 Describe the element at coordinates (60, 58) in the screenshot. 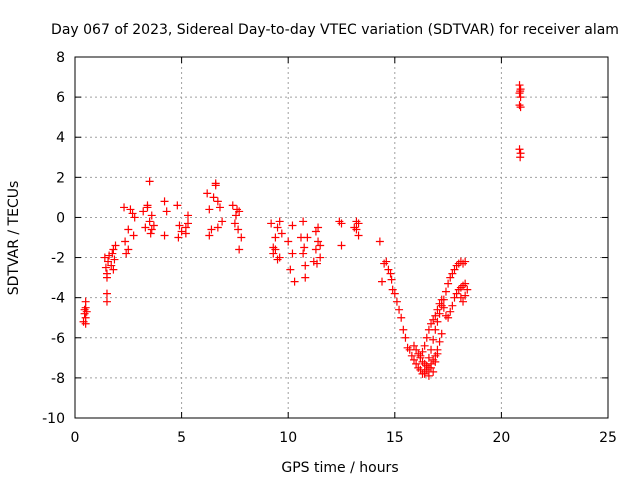

I see `y-tick-label: 8` at that location.